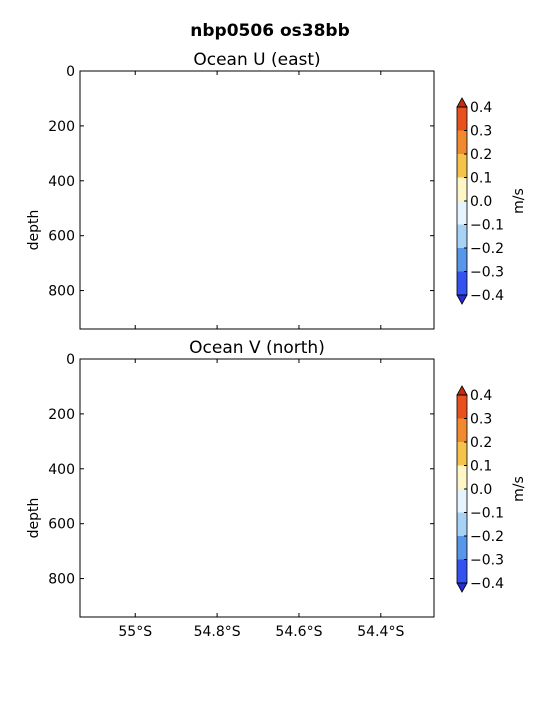 This screenshot has width=540, height=720. I want to click on x-tick-label: 55°S, so click(135, 632).